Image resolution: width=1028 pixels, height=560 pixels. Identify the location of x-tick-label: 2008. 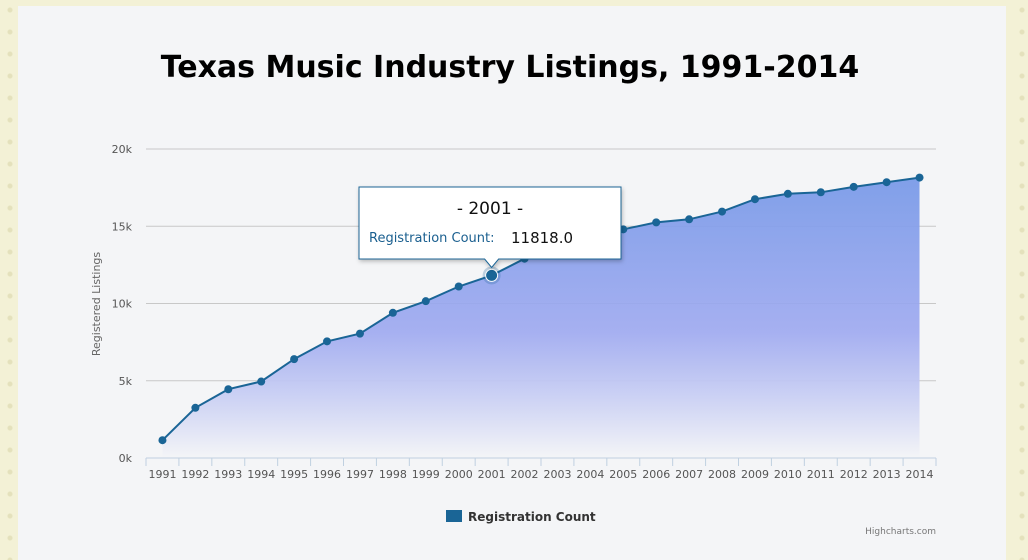
(722, 474).